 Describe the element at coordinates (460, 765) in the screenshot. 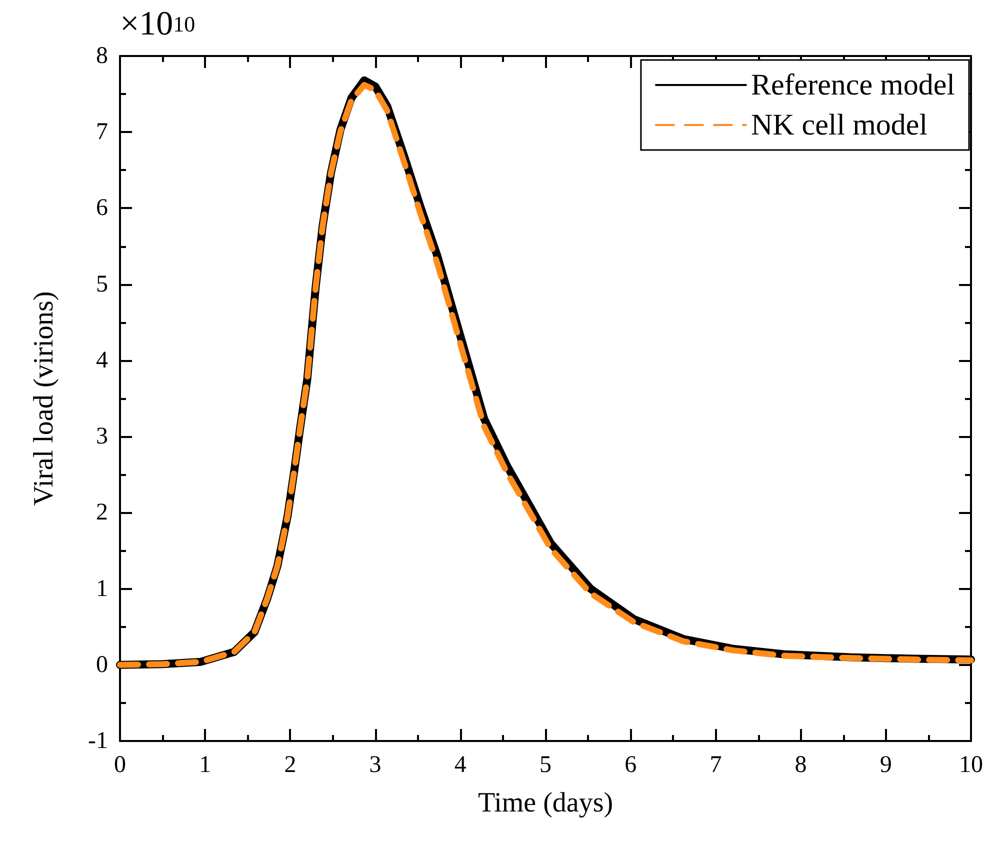

I see `x-tick-label: 4` at that location.